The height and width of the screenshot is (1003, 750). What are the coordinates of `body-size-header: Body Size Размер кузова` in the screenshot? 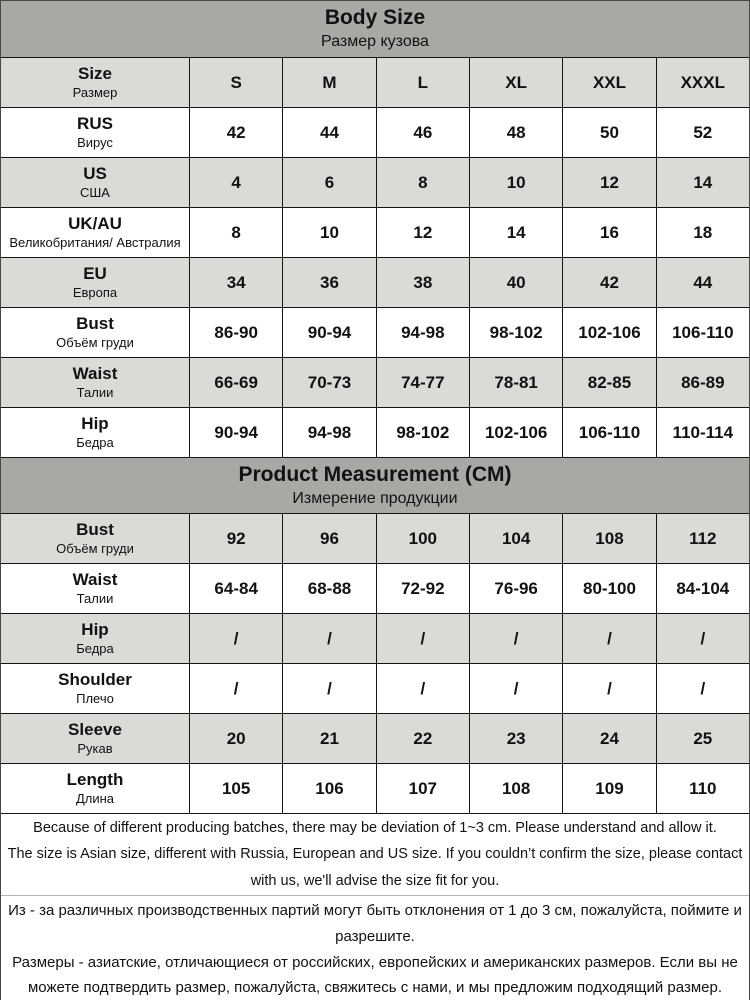 It's located at (375, 29).